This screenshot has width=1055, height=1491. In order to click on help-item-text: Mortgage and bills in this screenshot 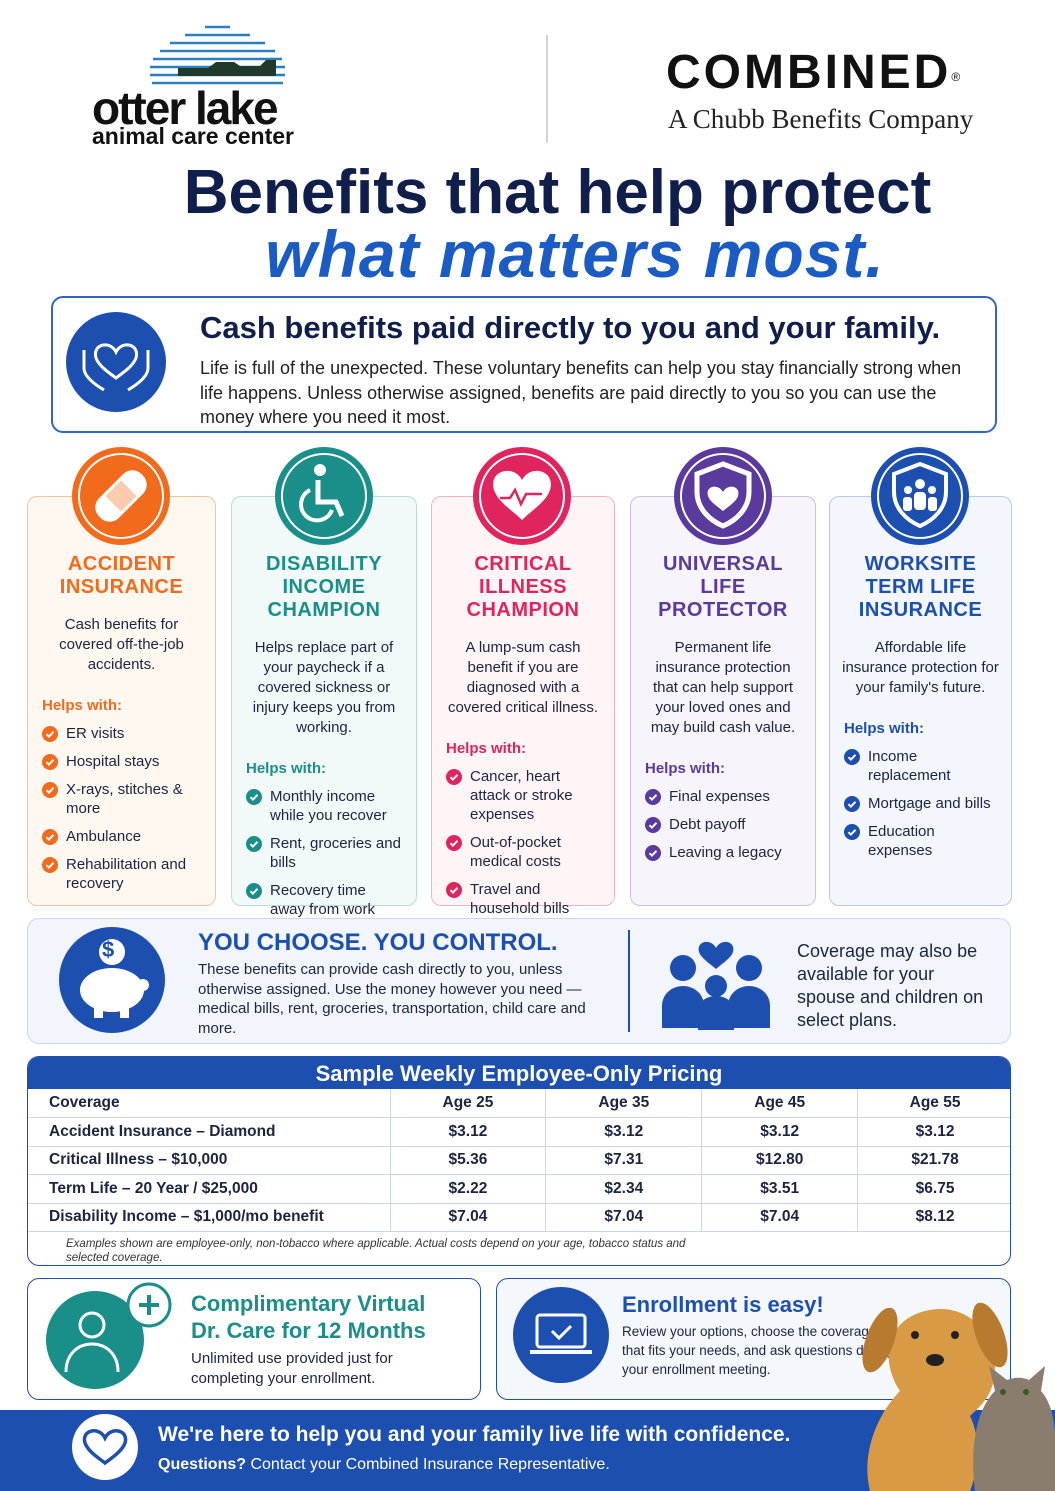, I will do `click(929, 803)`.